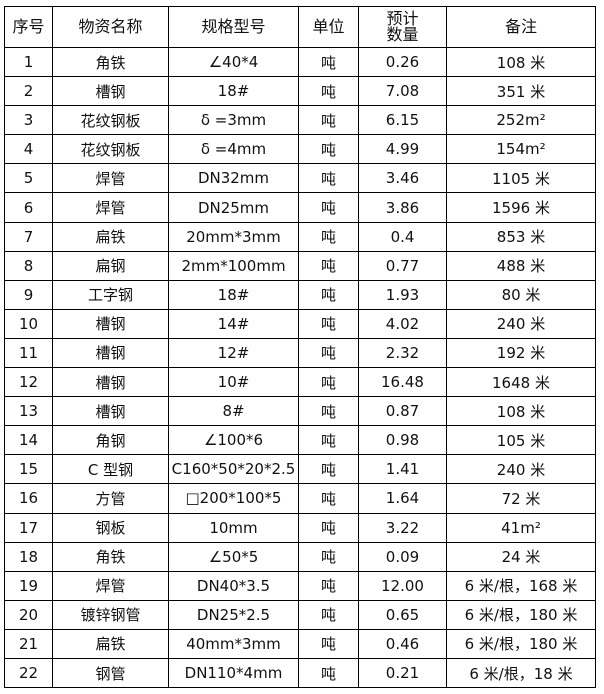 The width and height of the screenshot is (604, 694). What do you see at coordinates (521, 236) in the screenshot?
I see `cell-remark: 853 米` at bounding box center [521, 236].